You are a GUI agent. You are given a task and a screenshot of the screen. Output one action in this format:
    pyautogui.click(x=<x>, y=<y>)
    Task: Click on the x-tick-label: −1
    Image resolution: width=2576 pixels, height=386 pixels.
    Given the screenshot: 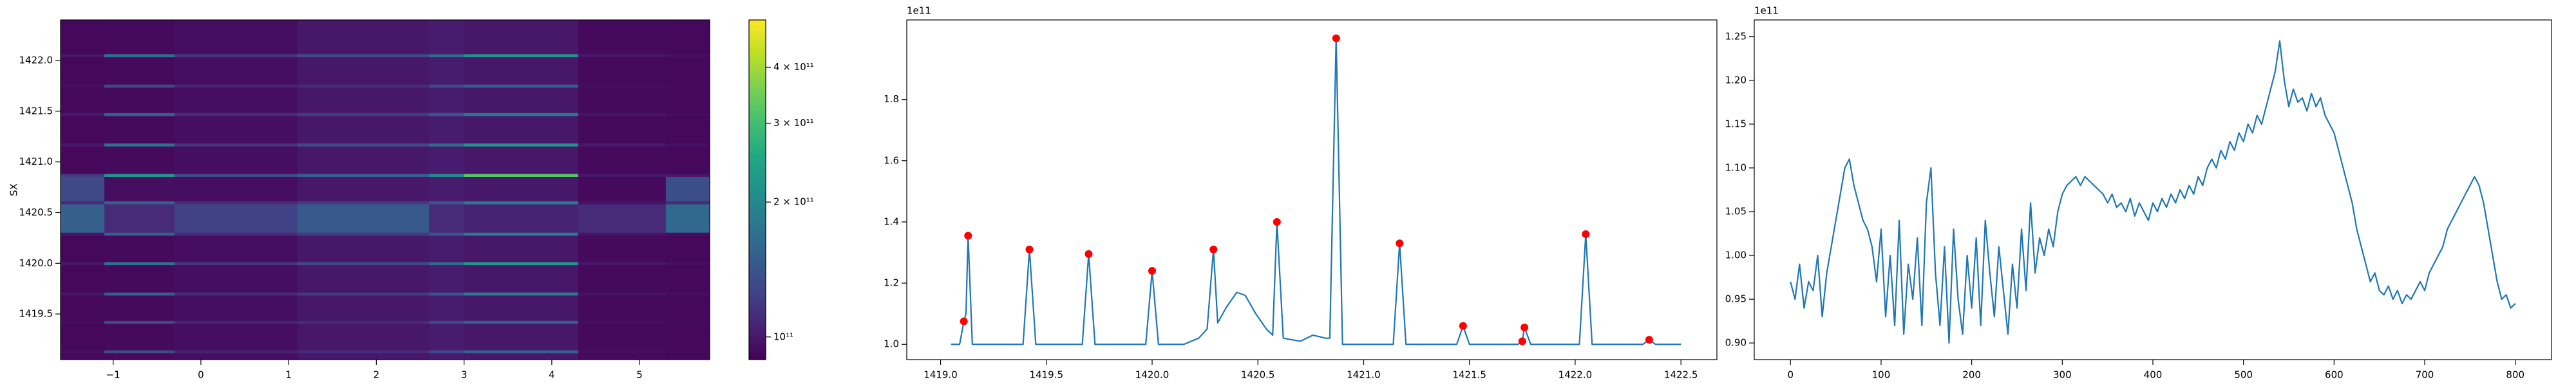 What is the action you would take?
    pyautogui.click(x=113, y=375)
    